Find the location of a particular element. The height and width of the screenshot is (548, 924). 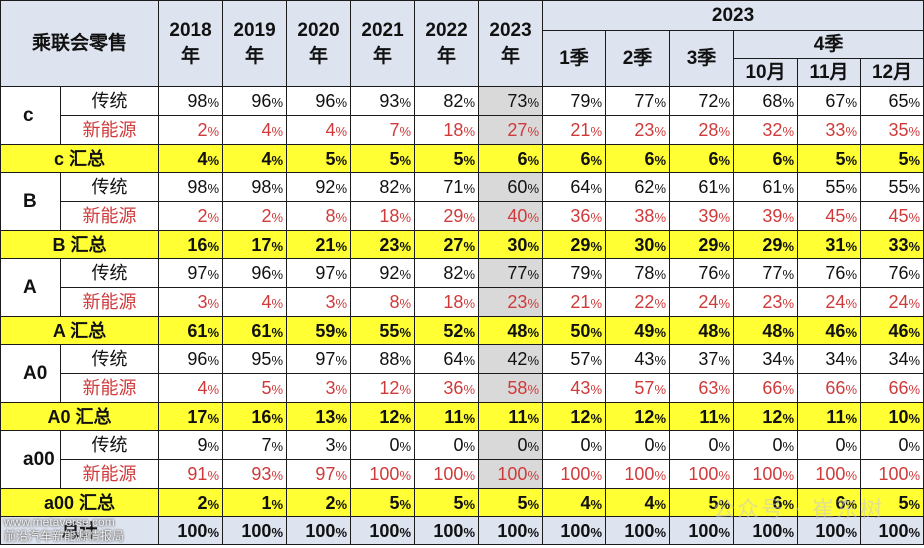

summary-row: B 汇总 16% 17% 21% 23% 27% 30% 29% 30% 29% 29% 31% 33% is located at coordinates (462, 244).